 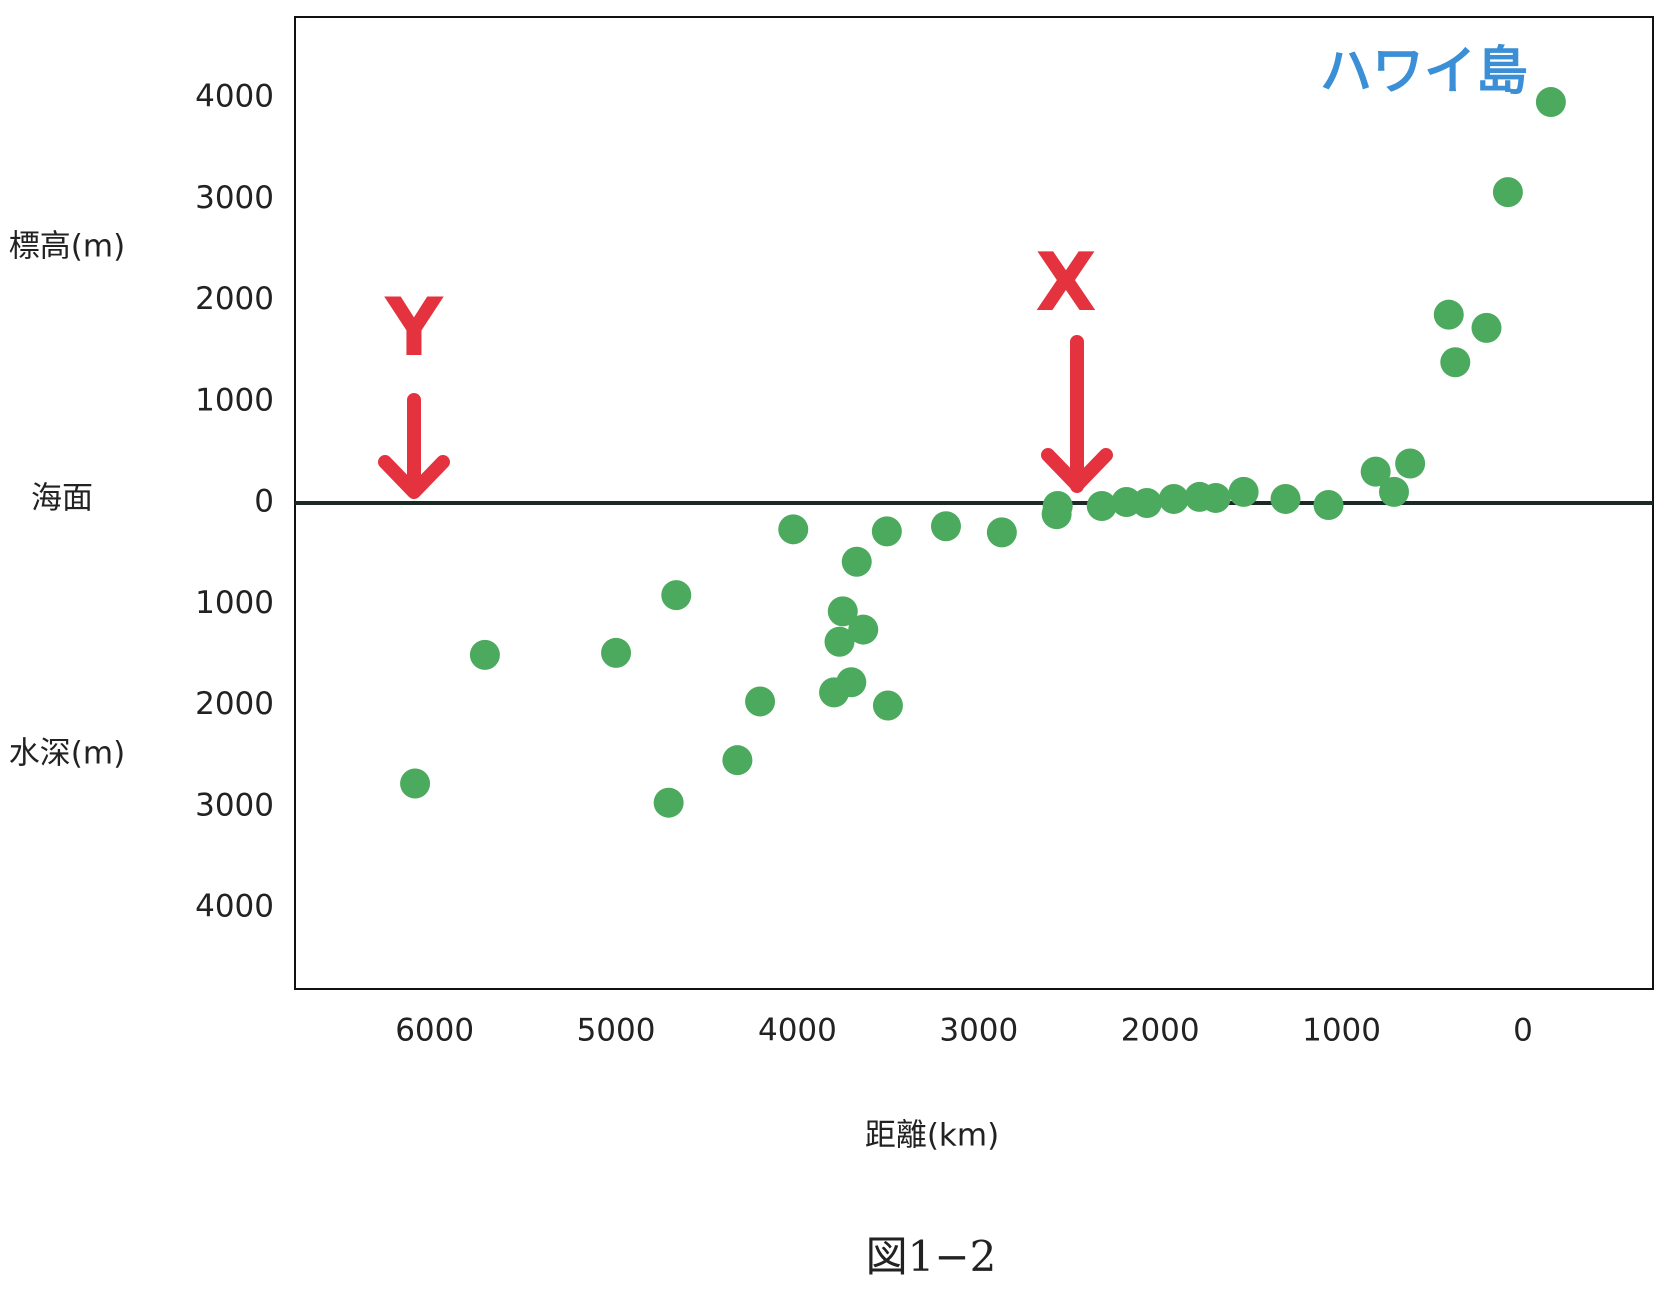 What do you see at coordinates (1077, 414) in the screenshot?
I see `arrow-x` at bounding box center [1077, 414].